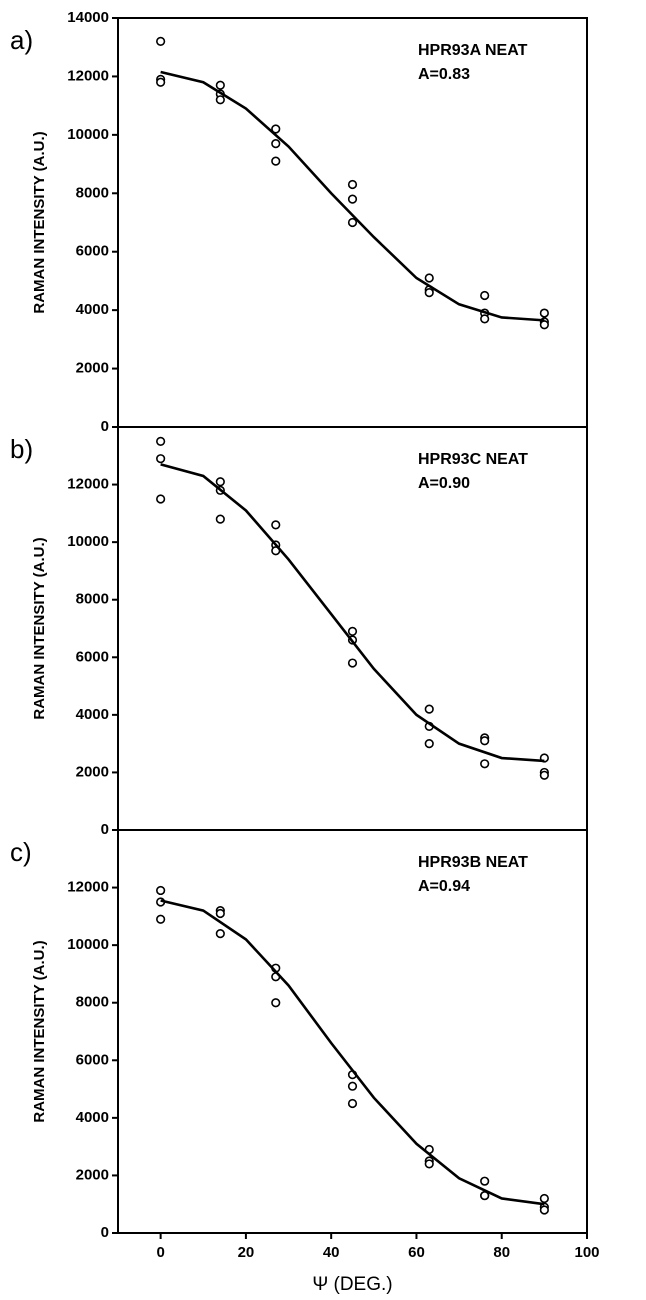 This screenshot has width=646, height=1300. Describe the element at coordinates (88, 17) in the screenshot. I see `y-tick-label: 14000` at that location.